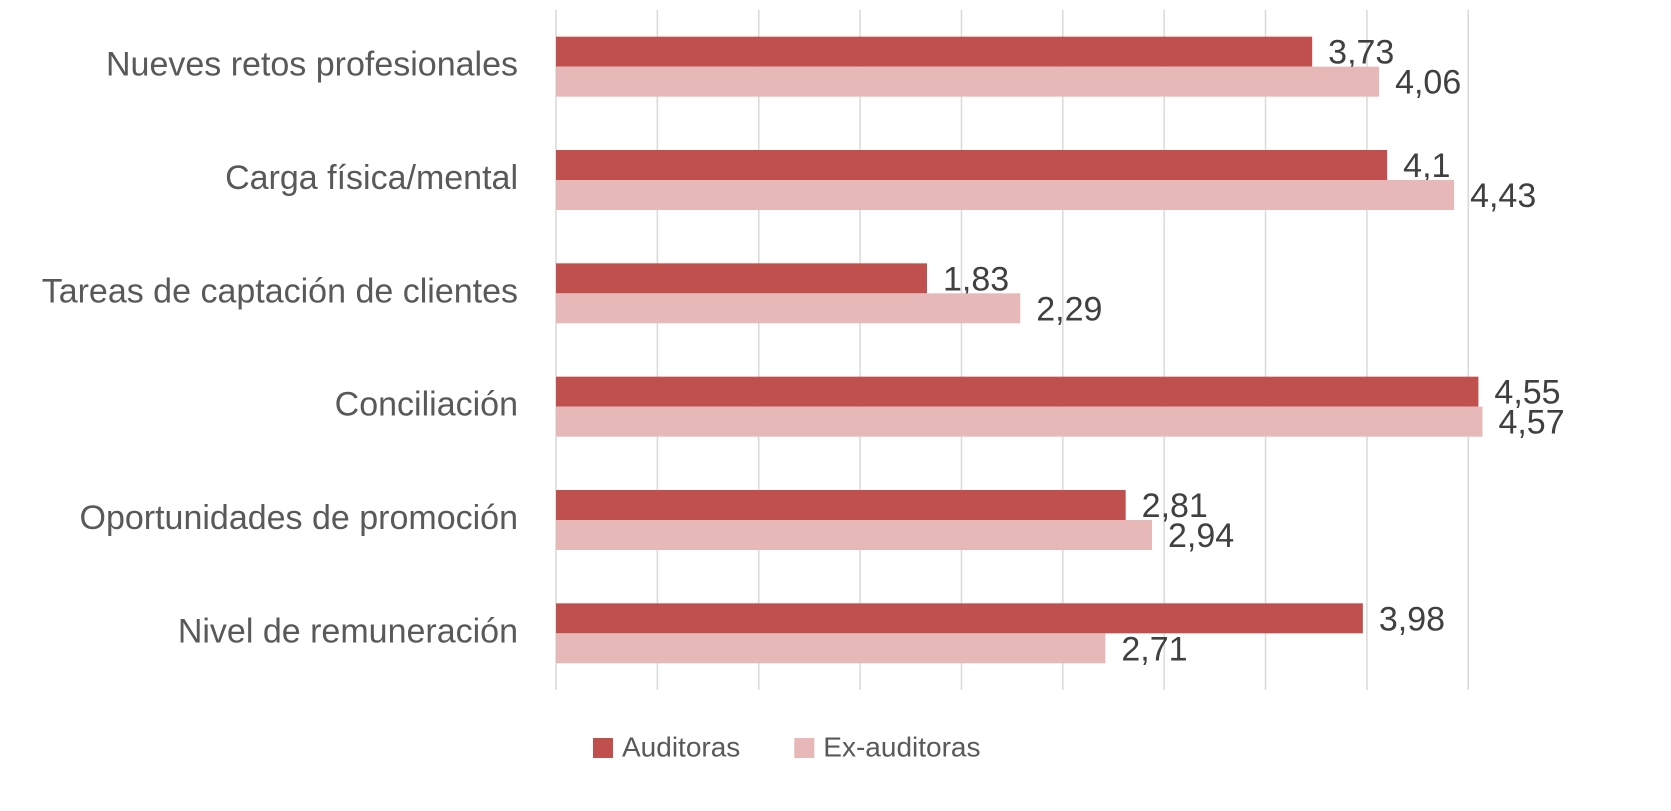 The width and height of the screenshot is (1671, 811). I want to click on legend-label: Ex-auditoras, so click(901, 746).